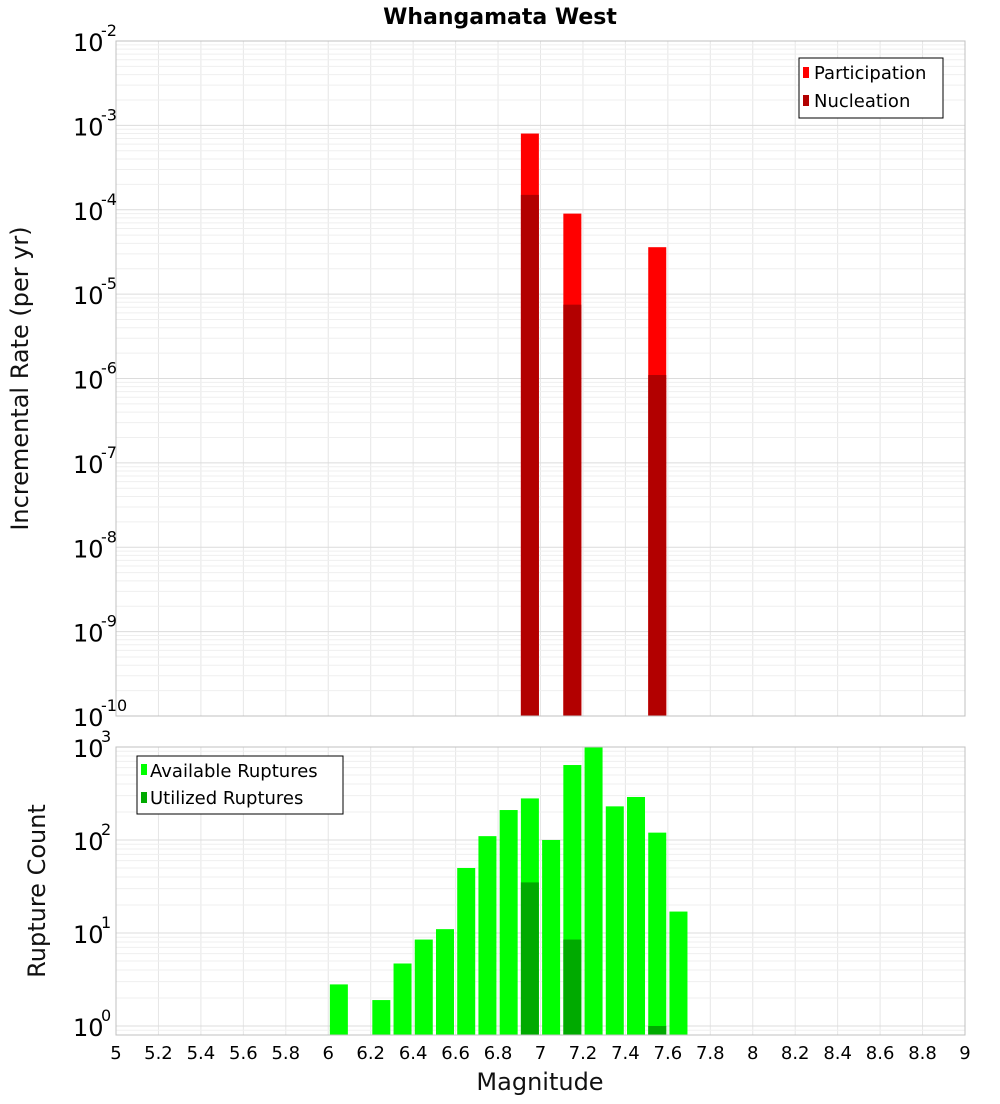  I want to click on legend-swatch-nucleation, so click(806, 100).